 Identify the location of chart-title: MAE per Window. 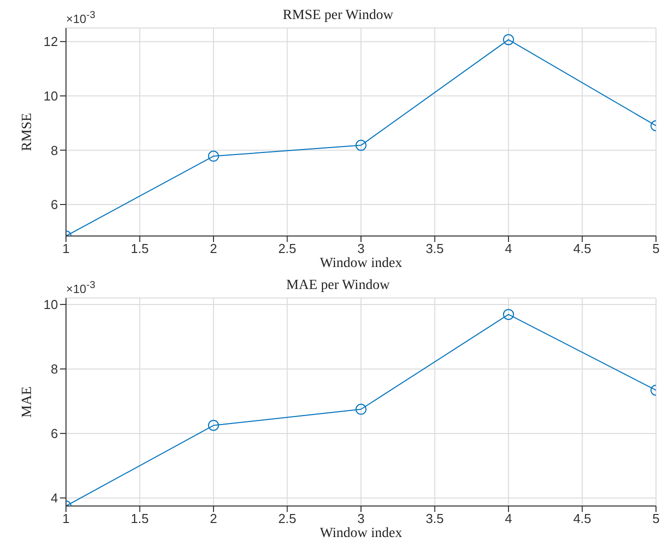
(338, 285).